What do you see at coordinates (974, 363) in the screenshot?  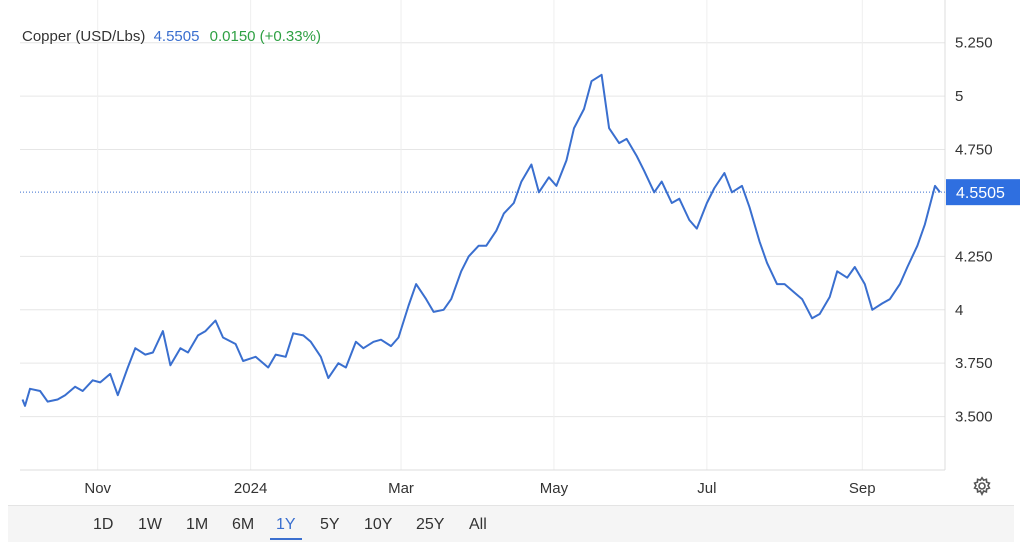 I see `y-tick-label: 3.750` at bounding box center [974, 363].